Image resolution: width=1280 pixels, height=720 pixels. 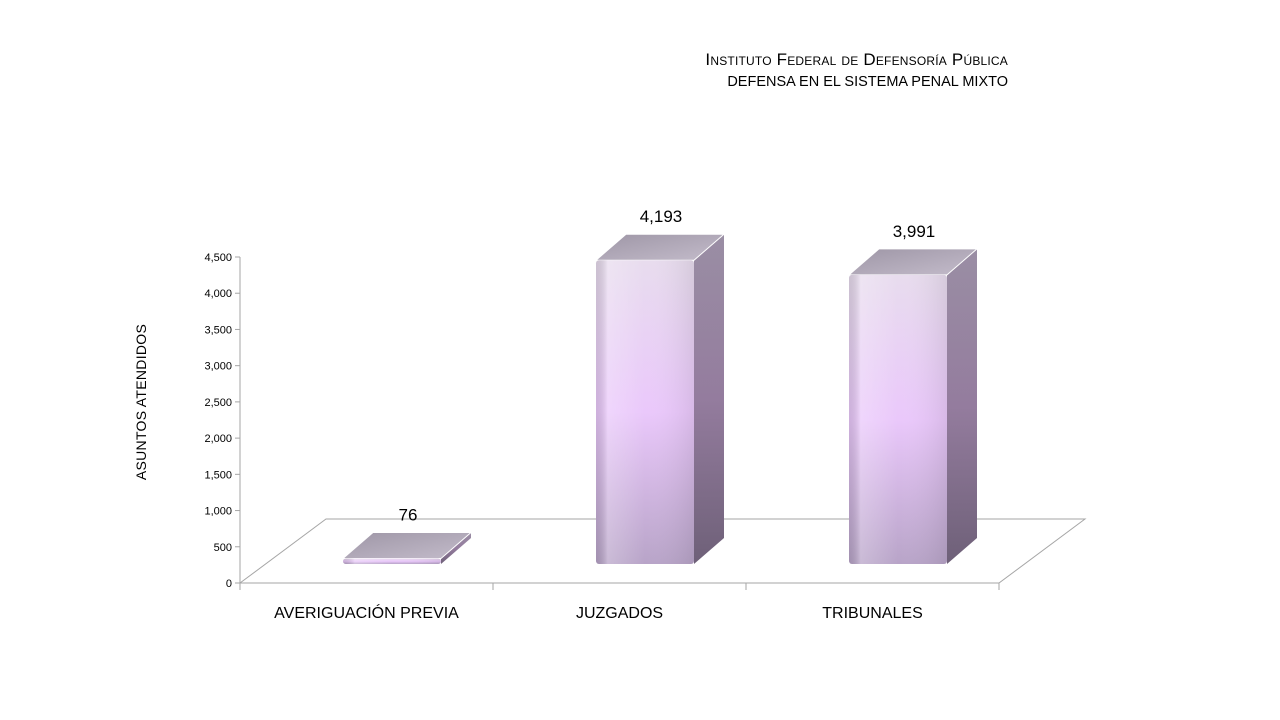 I want to click on y-tick-label: 4,000, so click(x=218, y=294).